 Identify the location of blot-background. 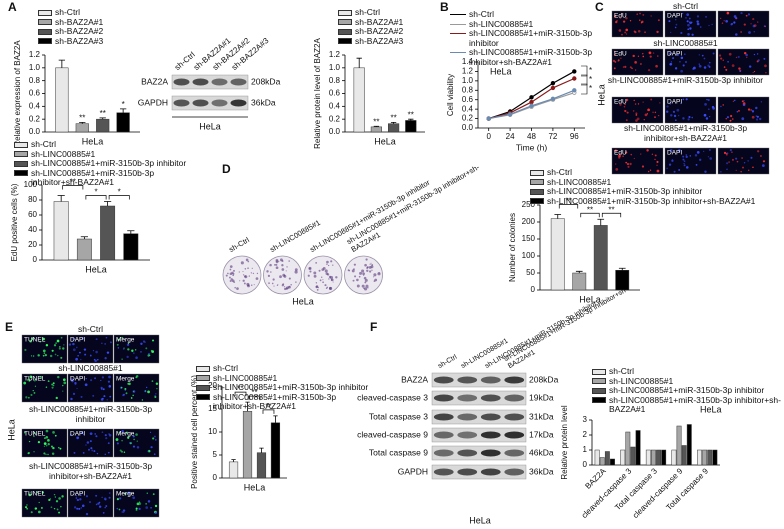
(479, 426).